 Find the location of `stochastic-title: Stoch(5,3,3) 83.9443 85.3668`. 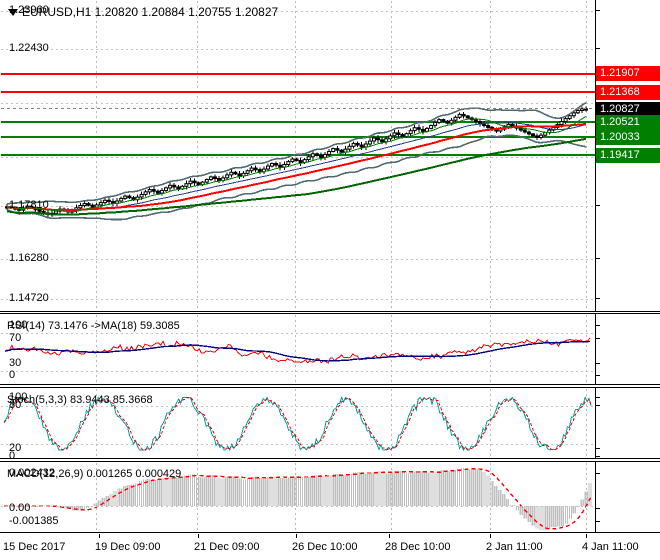

stochastic-title: Stoch(5,3,3) 83.9443 85.3668 is located at coordinates (80, 400).